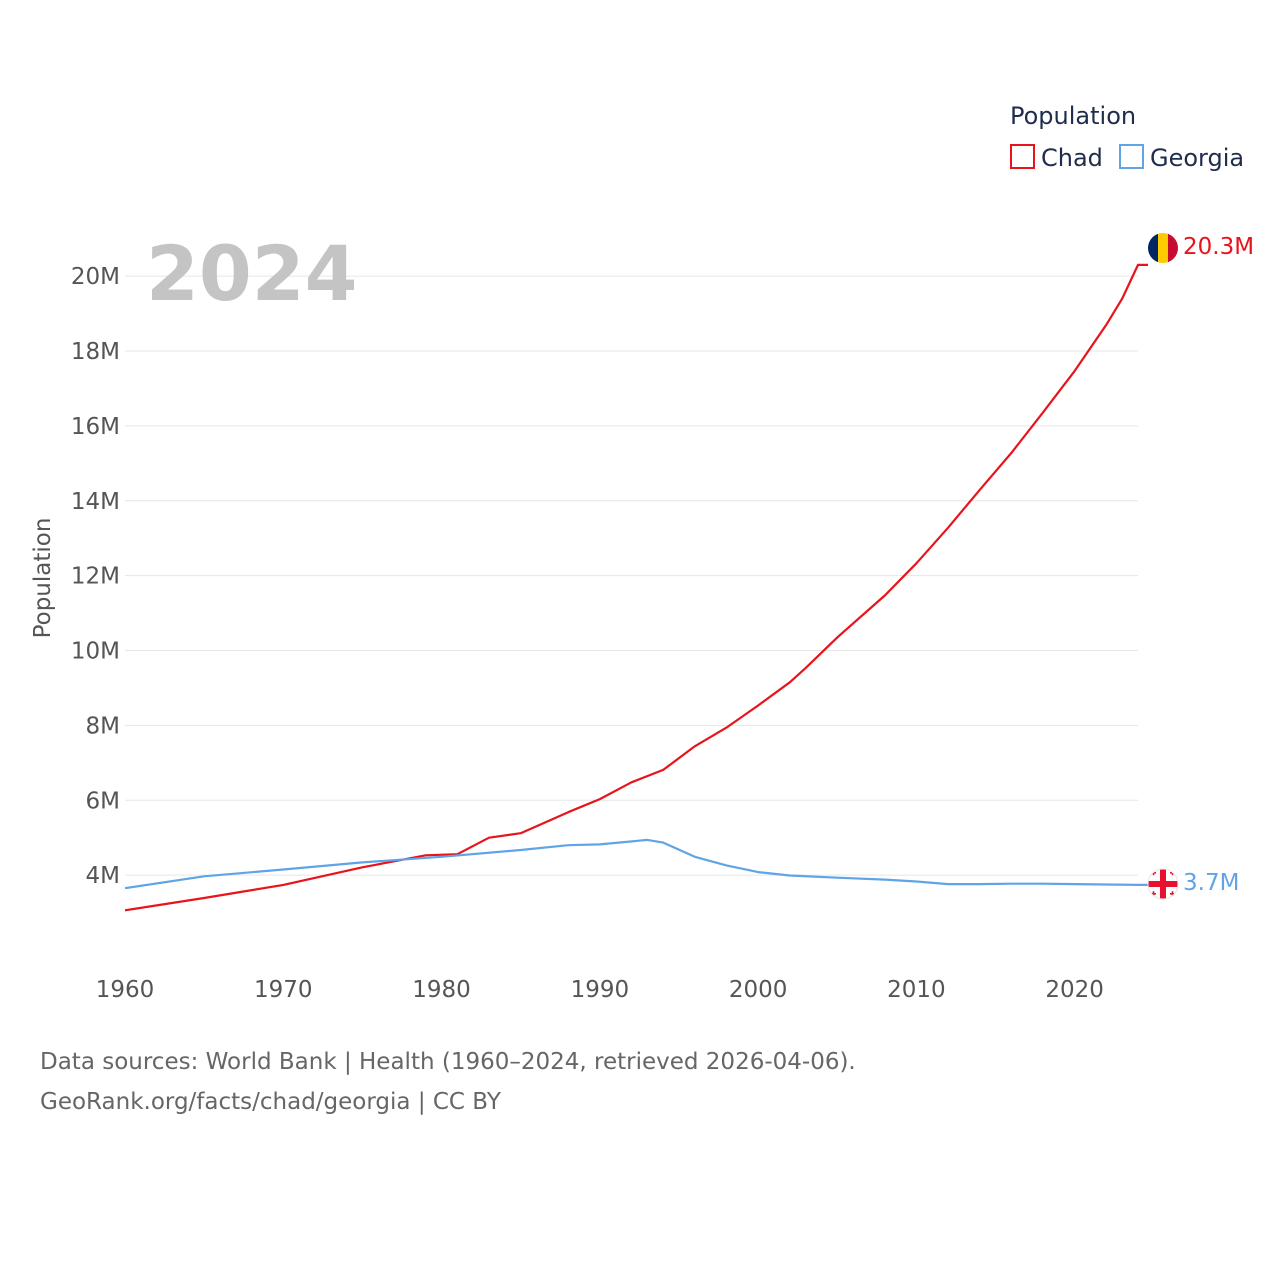 The width and height of the screenshot is (1280, 1280). Describe the element at coordinates (636, 864) in the screenshot. I see `series-line-georgia` at that location.